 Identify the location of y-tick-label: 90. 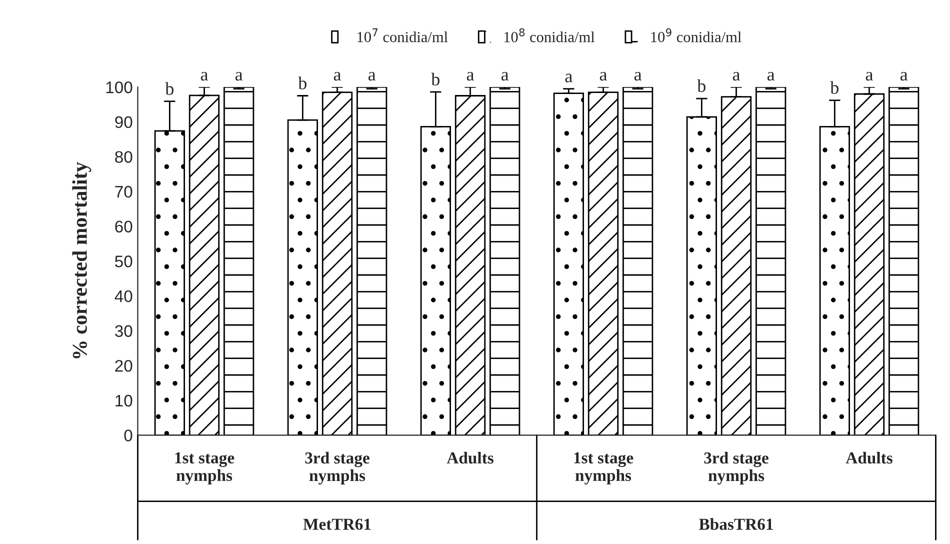
(123, 122).